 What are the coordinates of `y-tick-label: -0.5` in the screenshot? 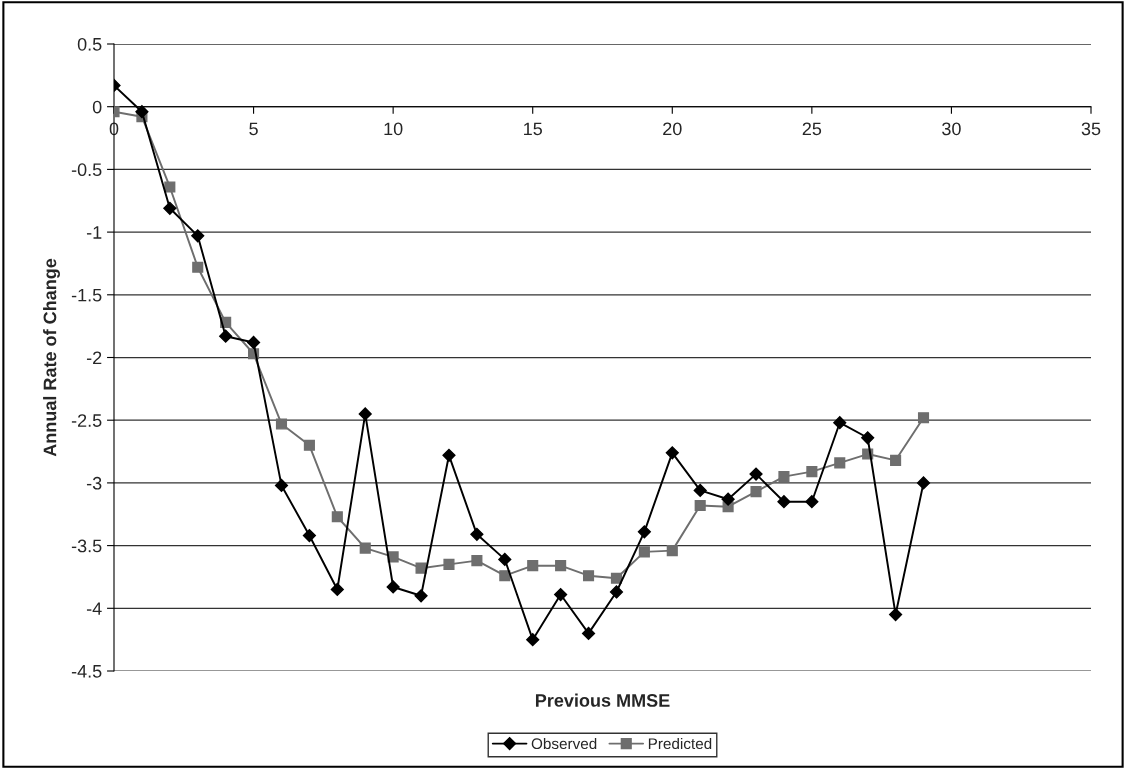 It's located at (86, 170).